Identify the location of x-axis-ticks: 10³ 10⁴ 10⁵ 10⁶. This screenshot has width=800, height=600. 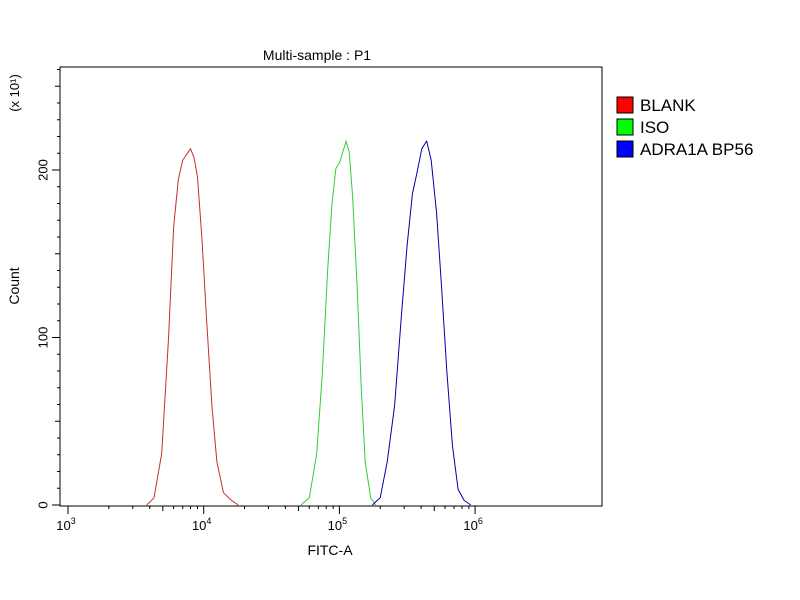
(269, 519).